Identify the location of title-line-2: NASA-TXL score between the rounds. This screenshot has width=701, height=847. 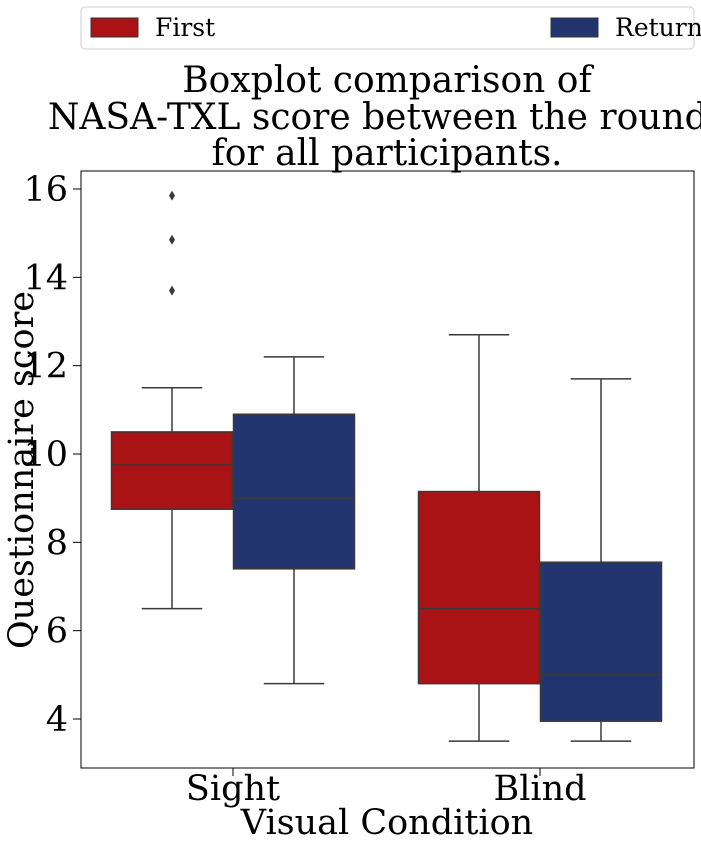
(374, 117).